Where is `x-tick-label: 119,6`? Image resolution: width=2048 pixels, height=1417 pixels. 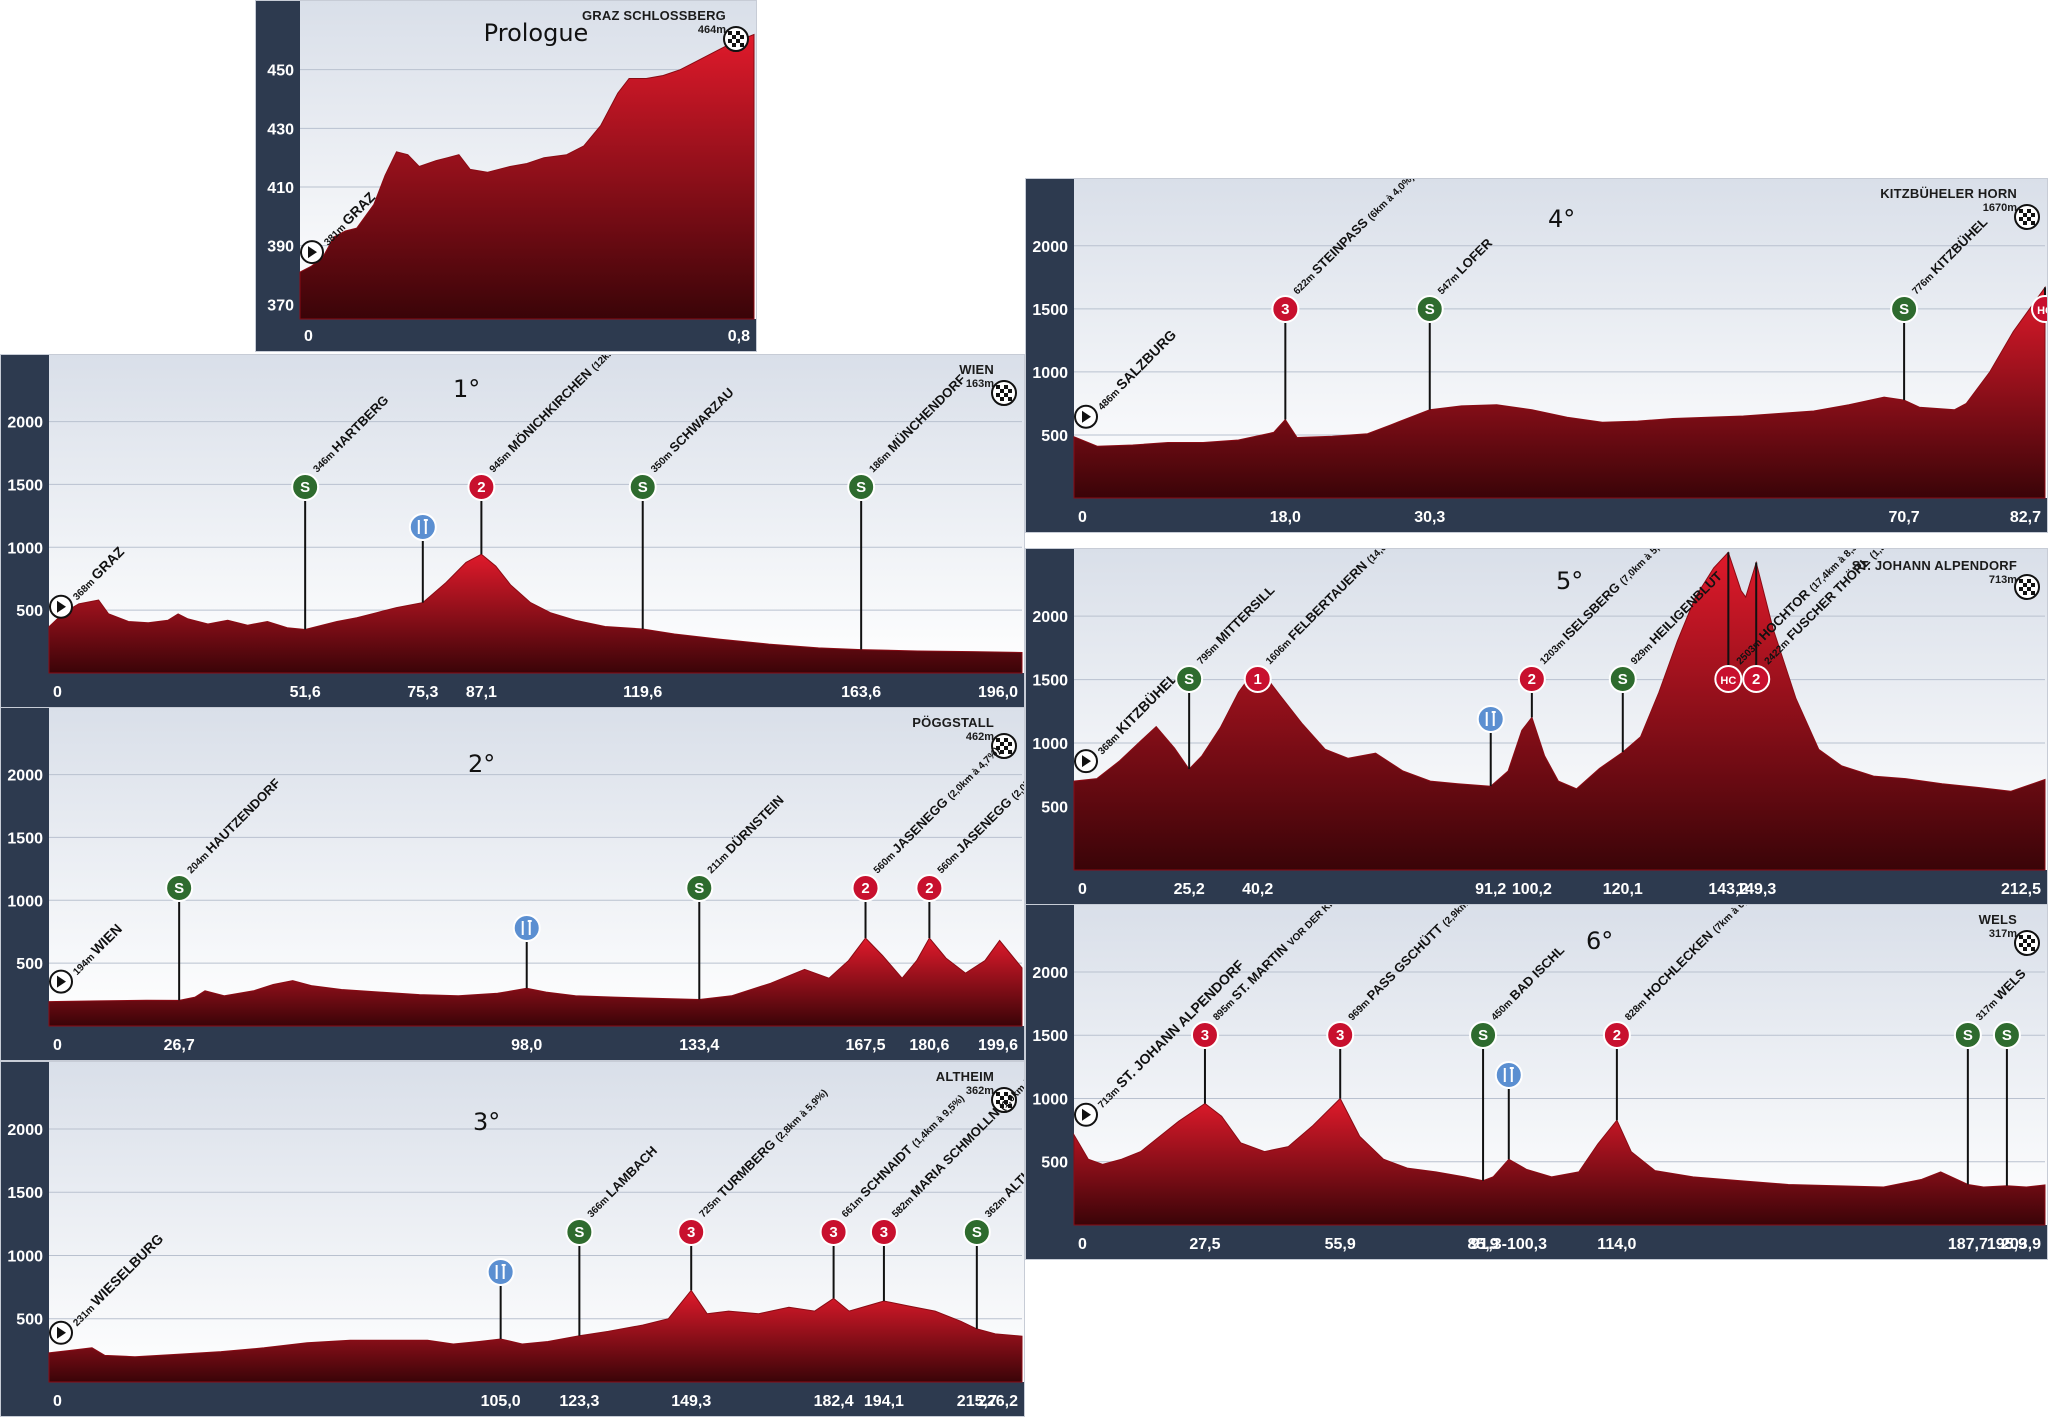 x-tick-label: 119,6 is located at coordinates (642, 692).